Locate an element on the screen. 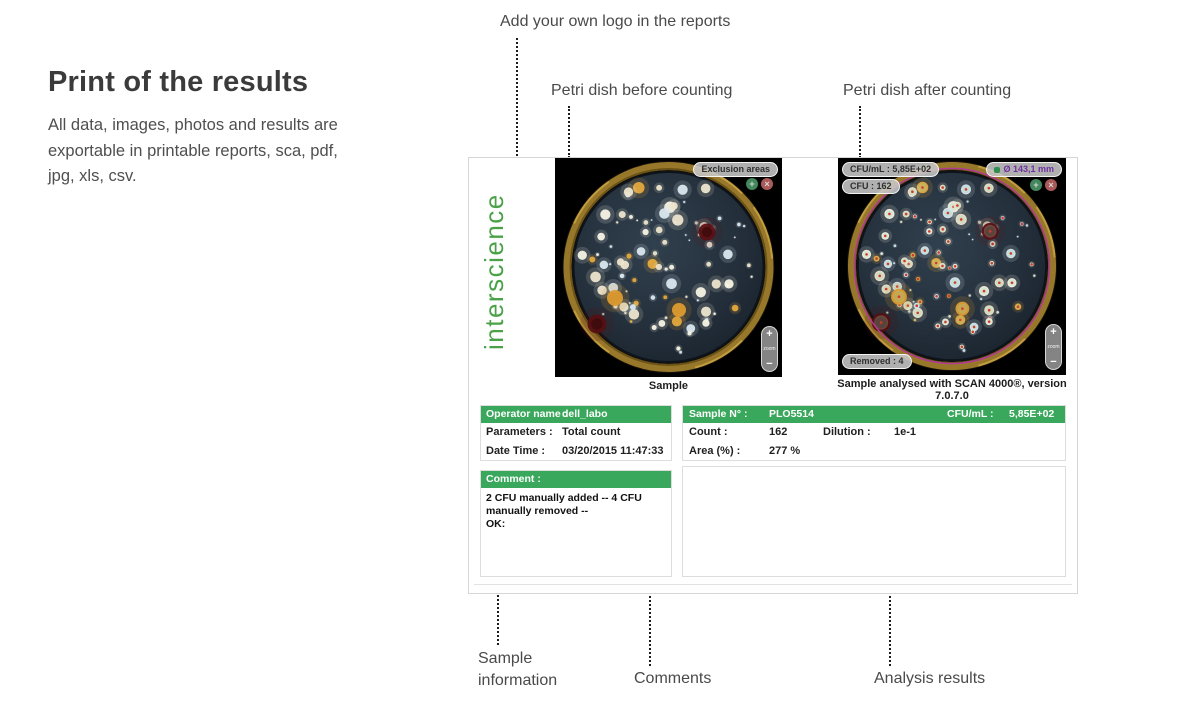 This screenshot has width=1194, height=717. count-label: Count : is located at coordinates (708, 432).